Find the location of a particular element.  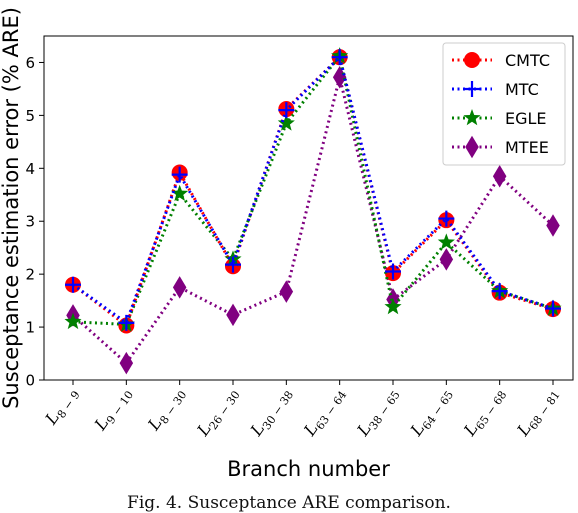

y-tick-label: 2 is located at coordinates (30, 275).